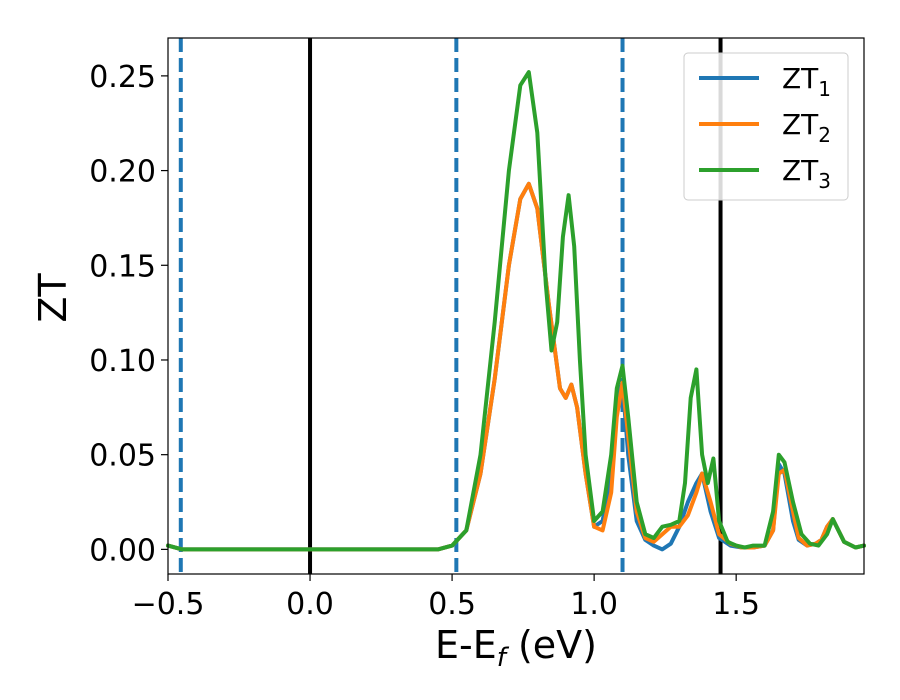 This screenshot has width=900, height=700. I want to click on legend: ZT1 ZT2 ZT3, so click(766, 126).